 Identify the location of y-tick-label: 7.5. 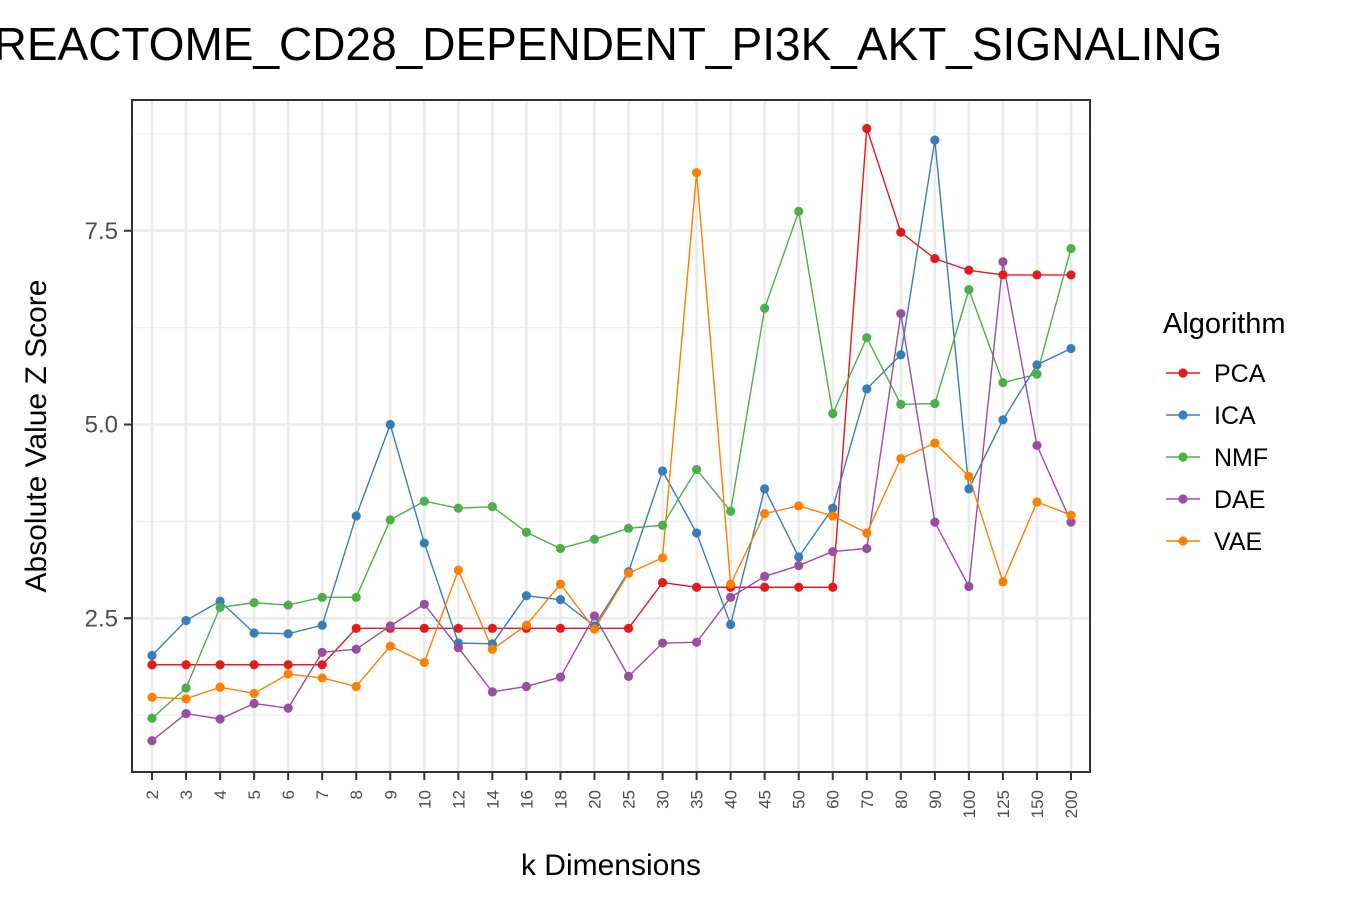
(101, 231).